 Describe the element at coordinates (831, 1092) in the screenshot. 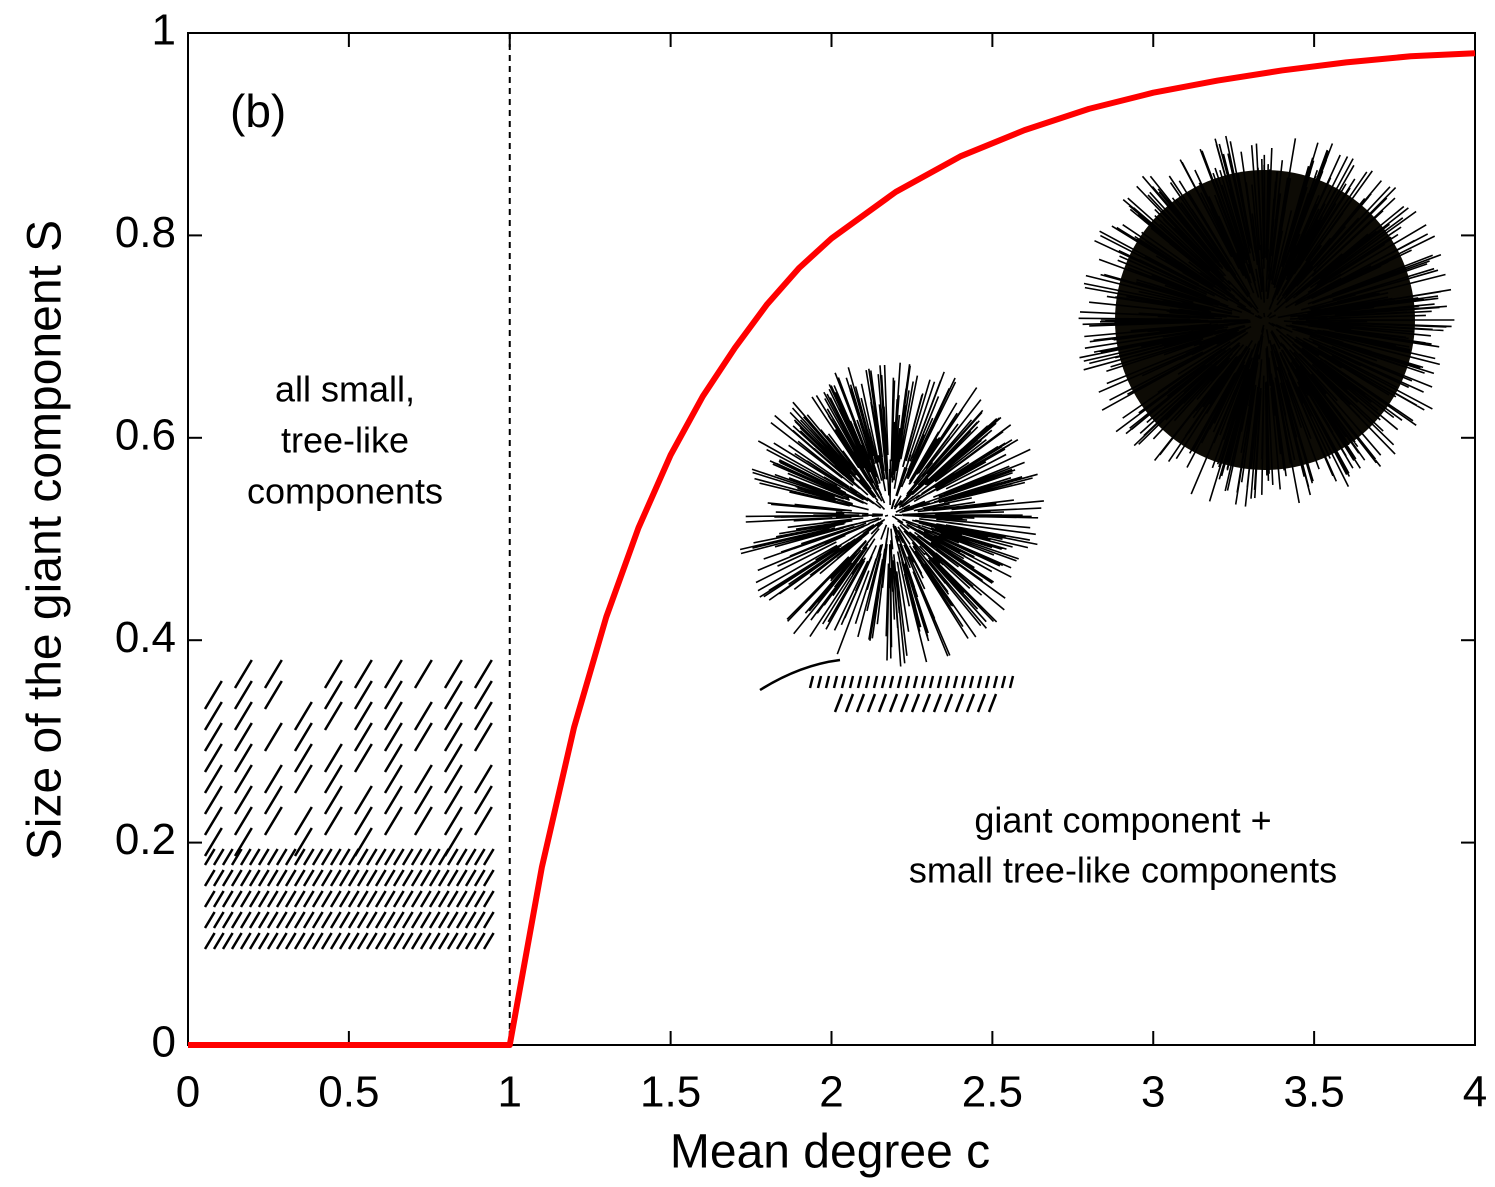

I see `x-tick-label: 2` at that location.